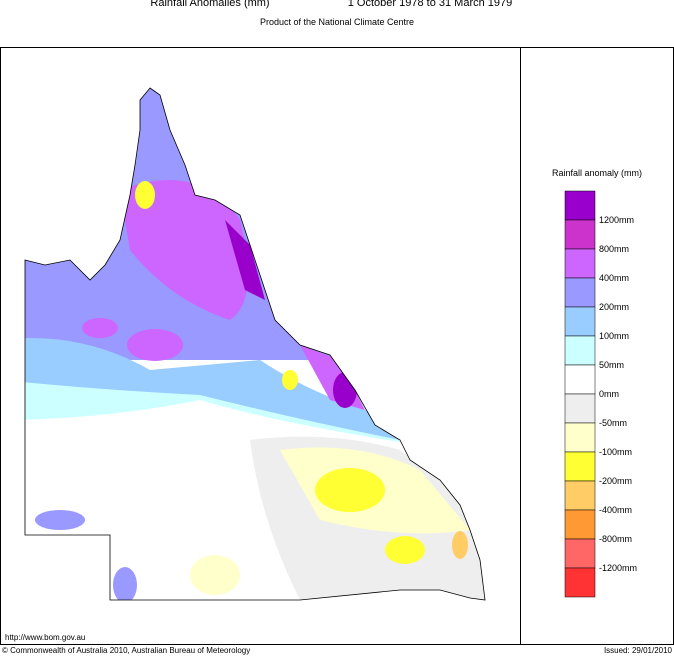 The width and height of the screenshot is (674, 658). I want to click on legend-label: 400mm, so click(614, 278).